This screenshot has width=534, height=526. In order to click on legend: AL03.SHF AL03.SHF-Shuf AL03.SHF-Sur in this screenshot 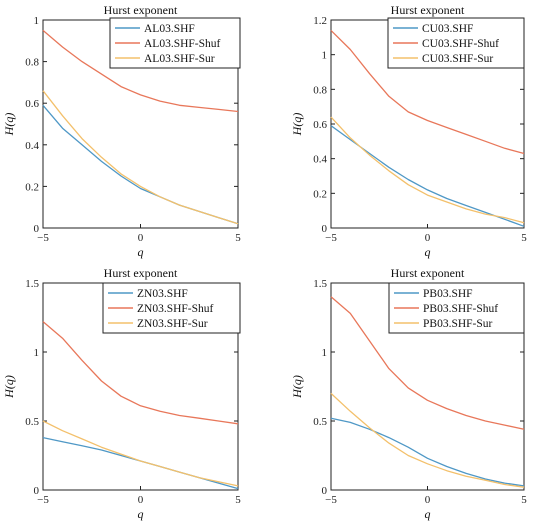, I will do `click(175, 43)`.